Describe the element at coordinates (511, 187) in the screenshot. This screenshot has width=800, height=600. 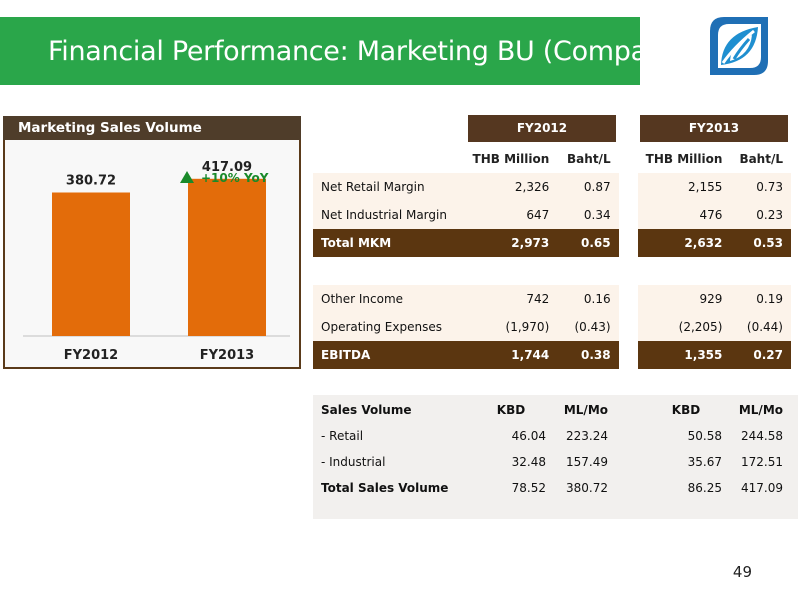
I see `table-cell: 2,326` at that location.